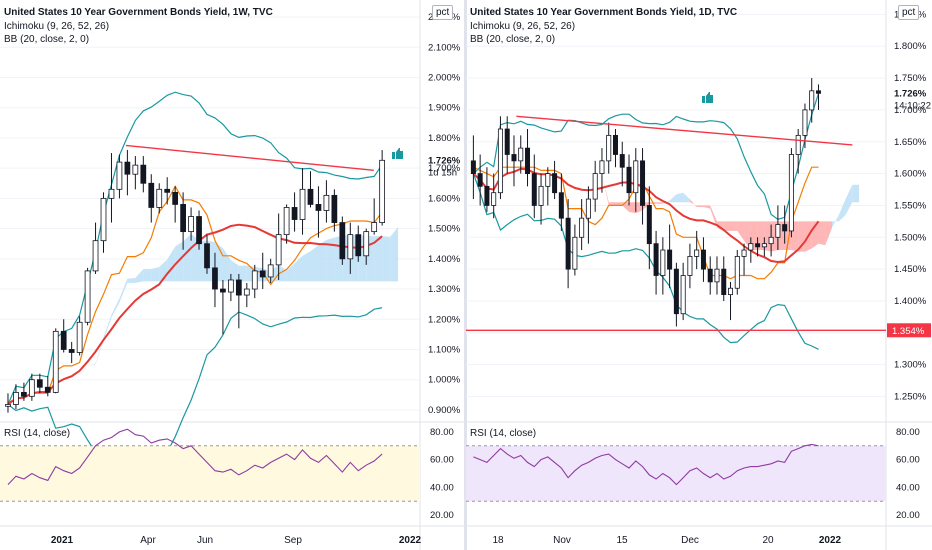 The image size is (932, 550). Describe the element at coordinates (443, 12) in the screenshot. I see `weekly-unit-button: pct` at that location.